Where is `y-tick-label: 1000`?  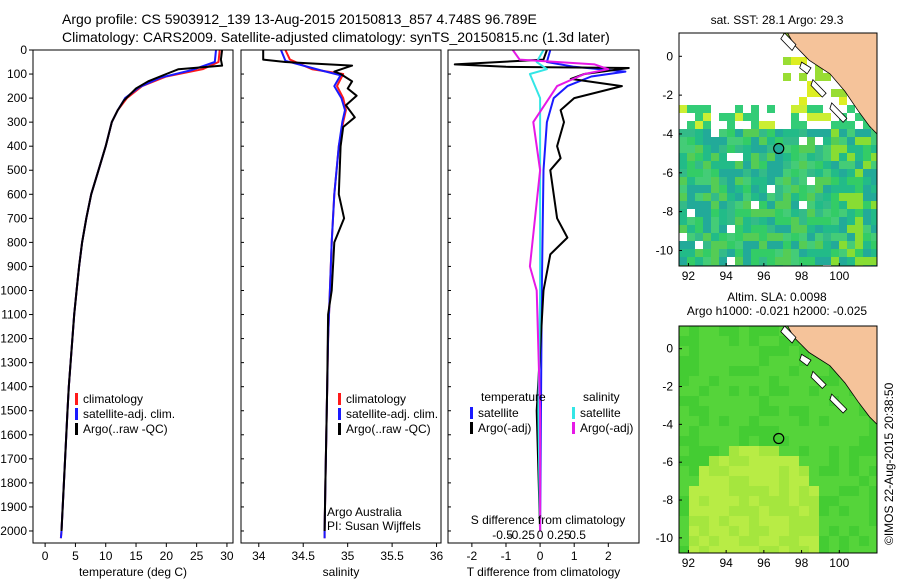 y-tick-label: 1000 is located at coordinates (13, 290).